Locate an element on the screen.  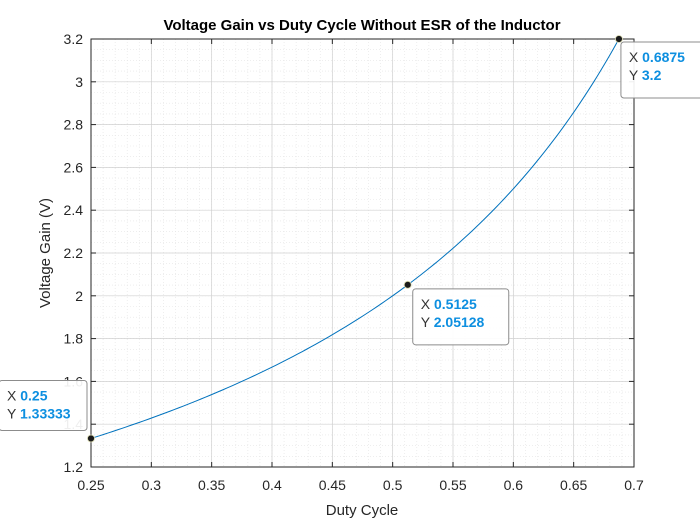
datatip-y-text: Y 2.05128 is located at coordinates (453, 322).